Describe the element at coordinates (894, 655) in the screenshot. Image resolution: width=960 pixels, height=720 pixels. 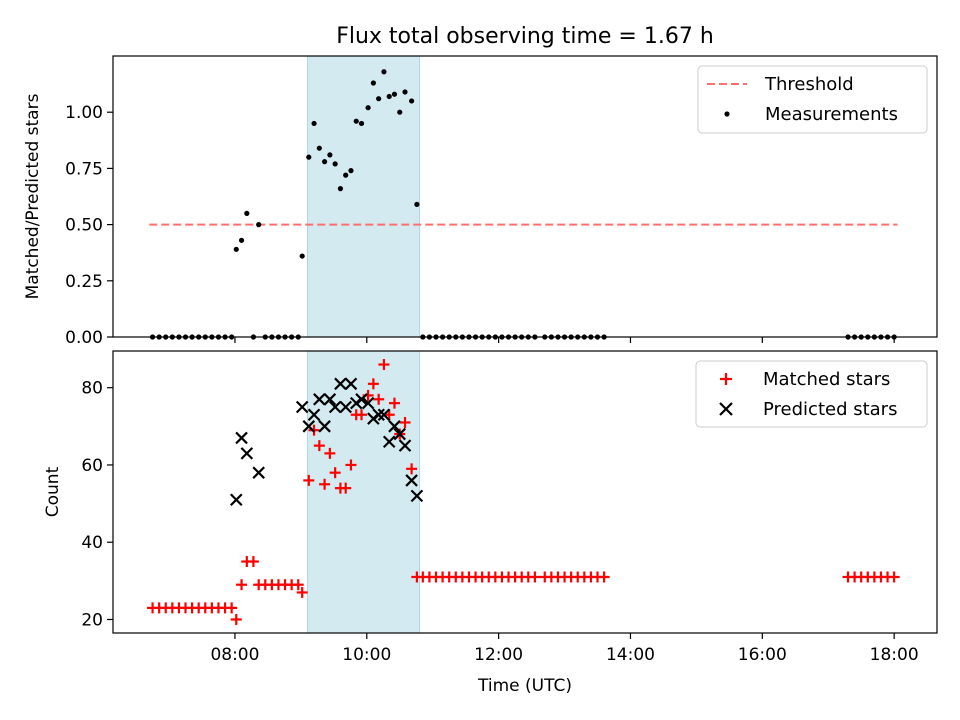
I see `x-tick-label: 18:00` at that location.